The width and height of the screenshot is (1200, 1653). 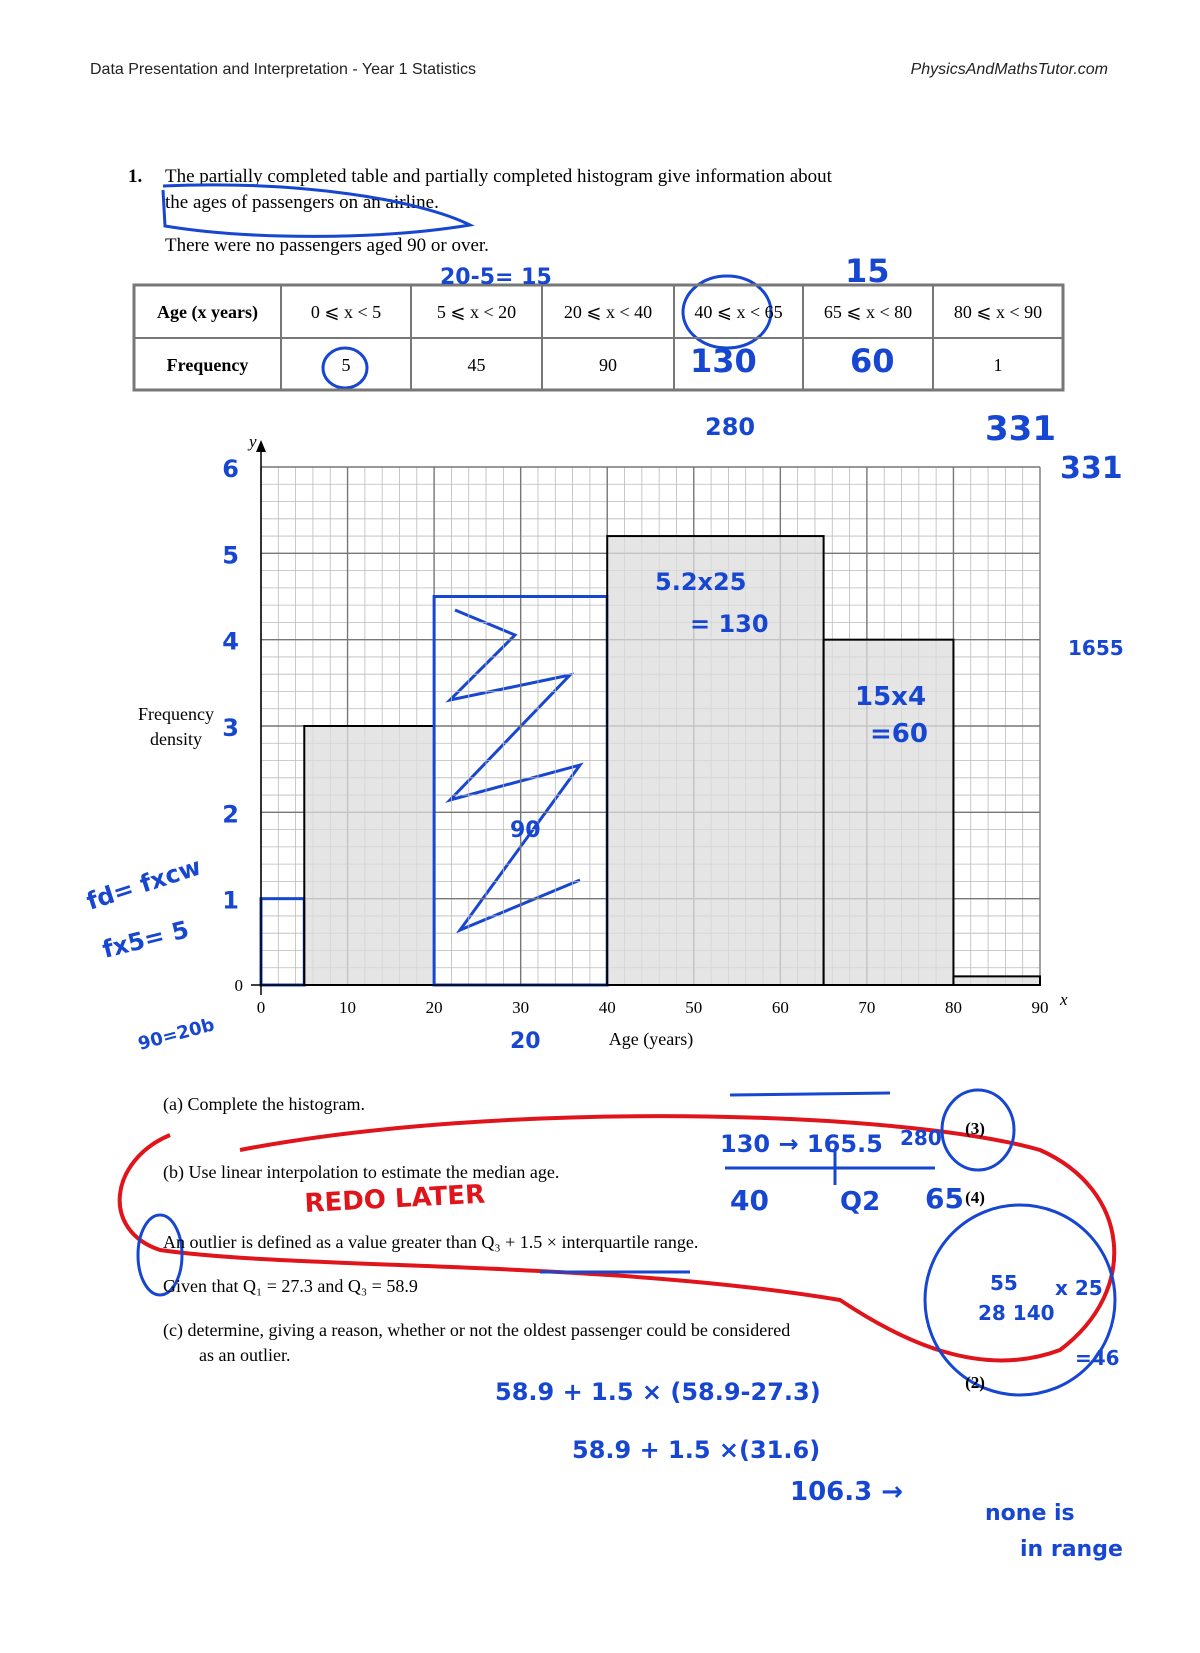 What do you see at coordinates (230, 814) in the screenshot?
I see `hand-tick-label: 2` at bounding box center [230, 814].